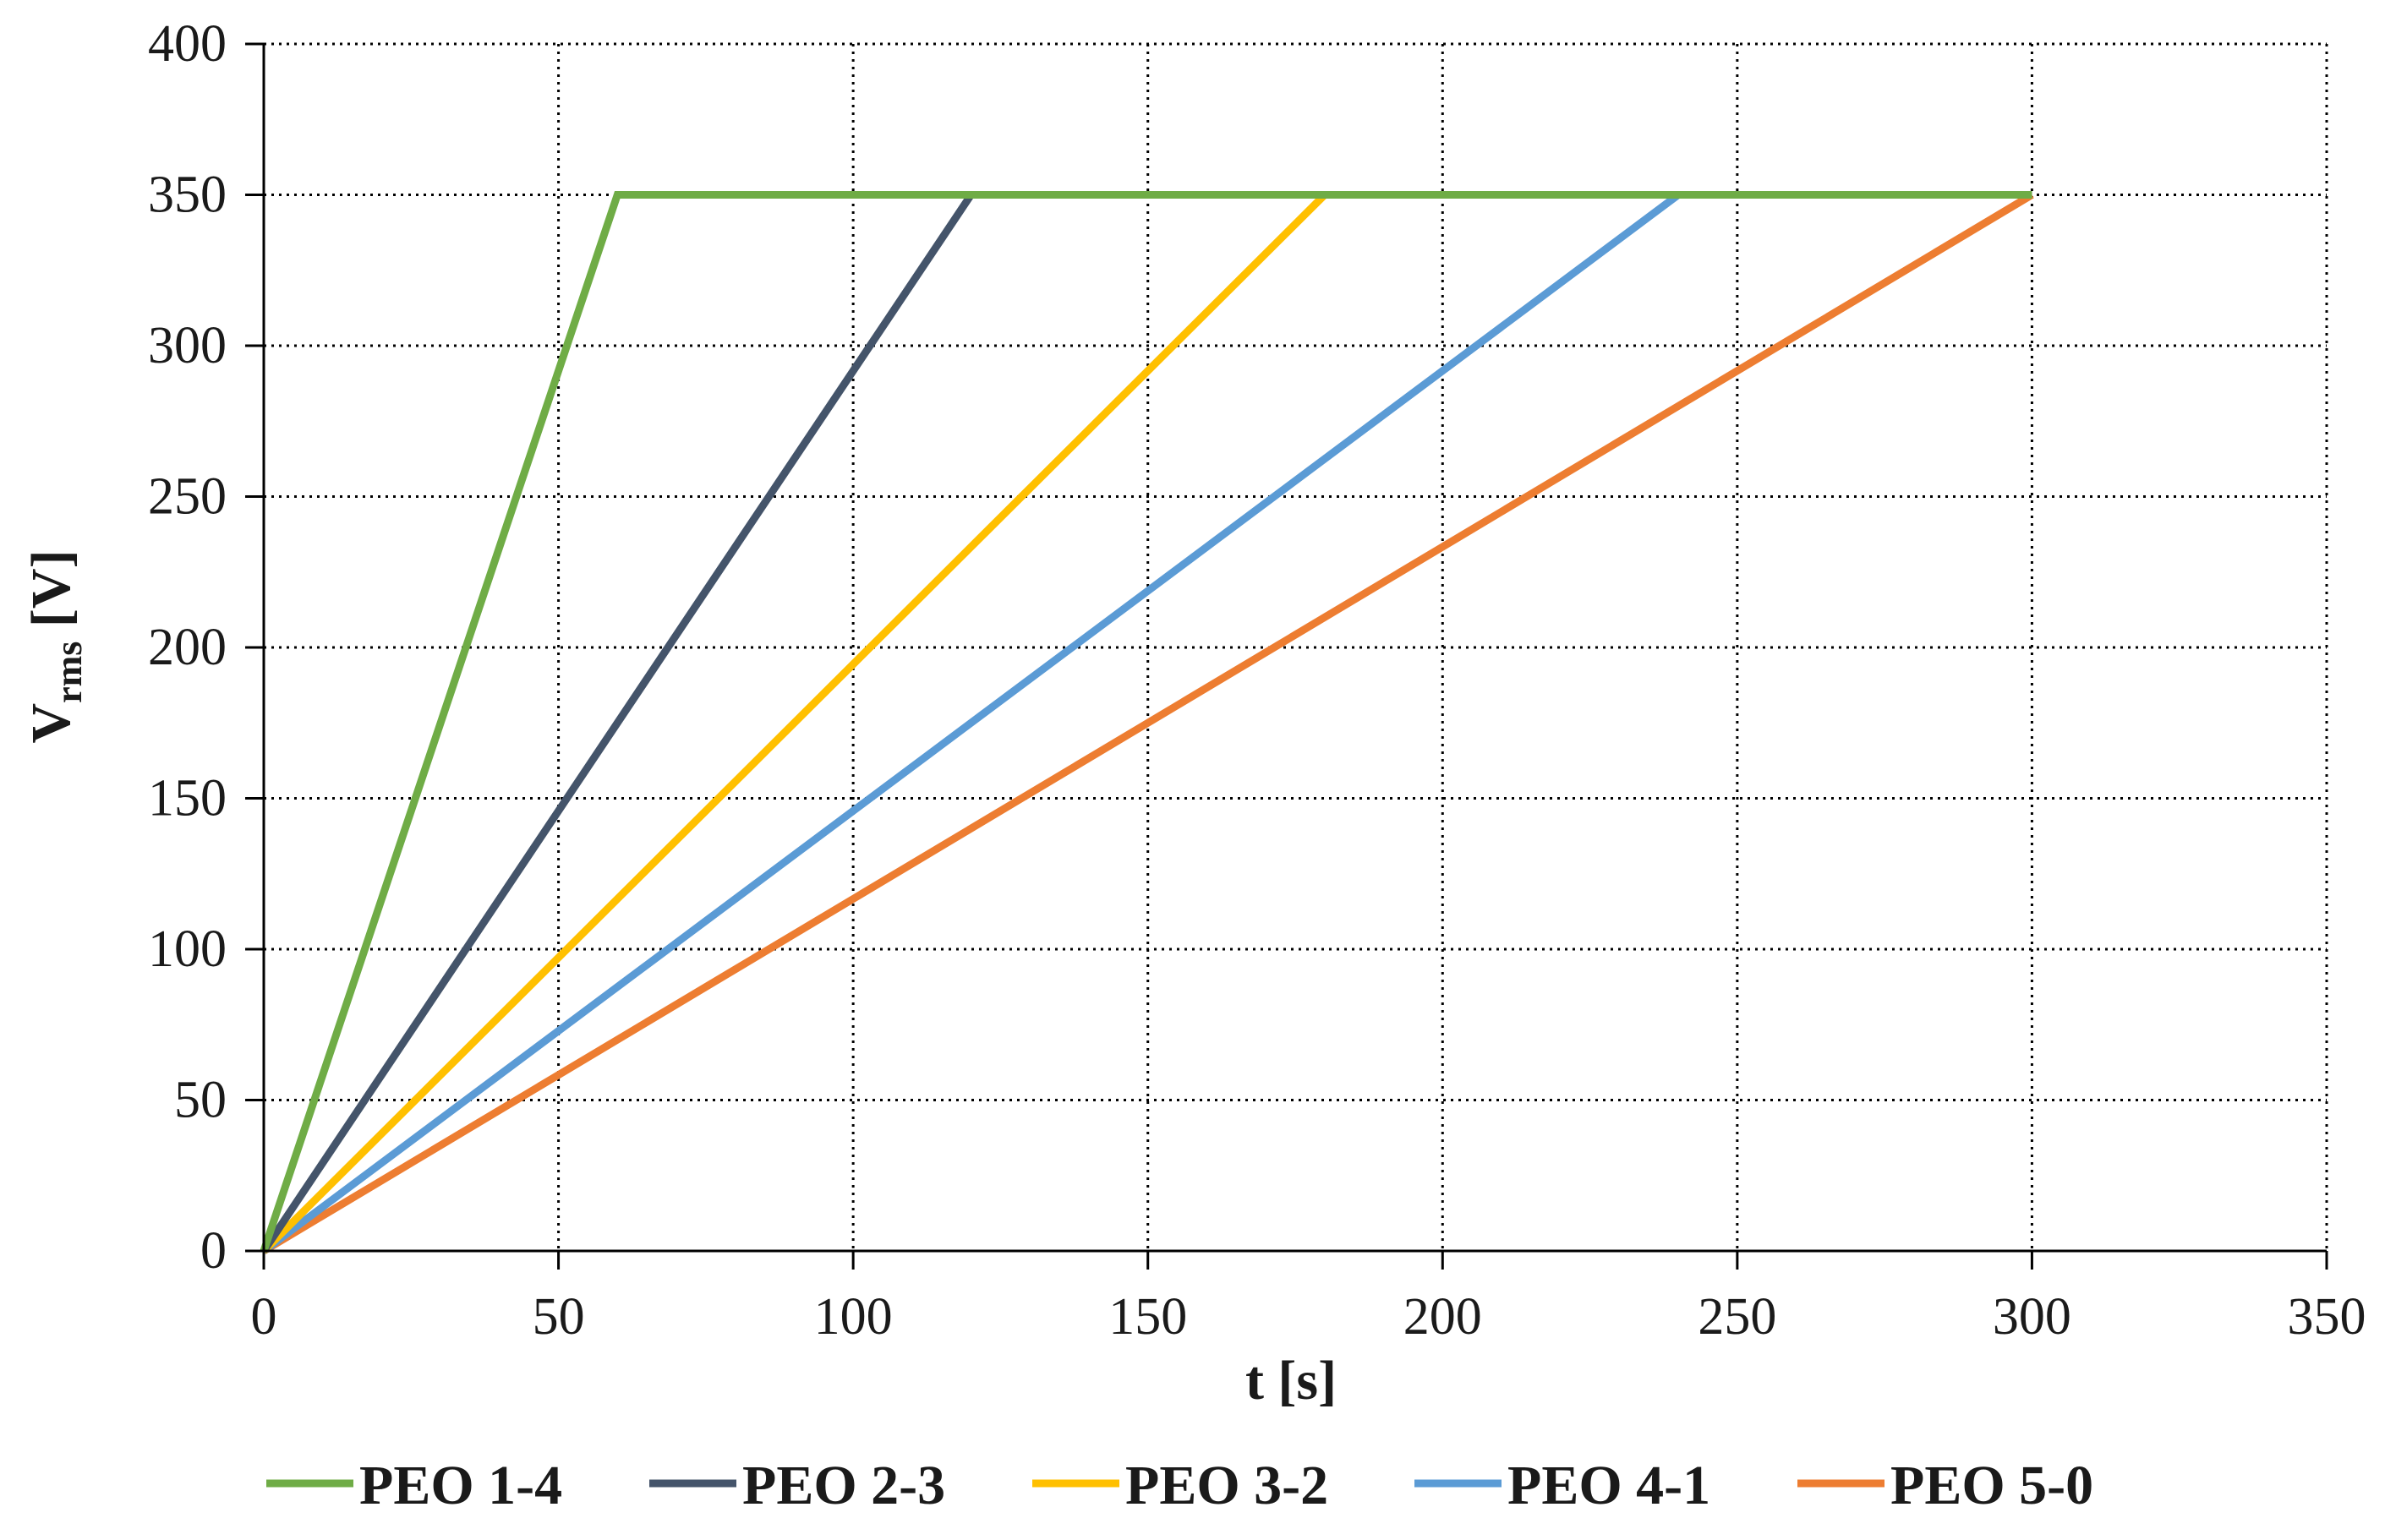  Describe the element at coordinates (187, 44) in the screenshot. I see `y-tick-label-400: 400` at that location.